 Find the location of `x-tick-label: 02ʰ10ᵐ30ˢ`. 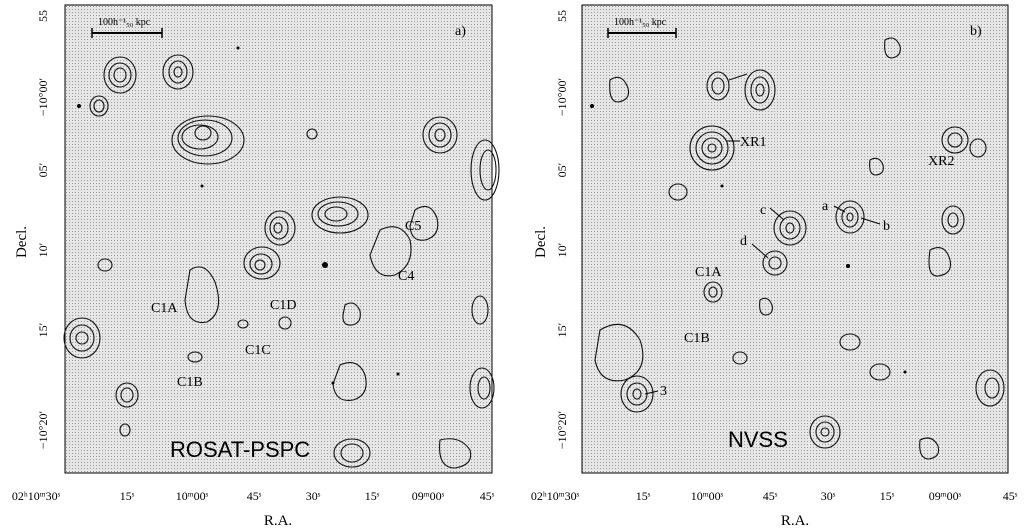

x-tick-label: 02ʰ10ᵐ30ˢ is located at coordinates (555, 496).